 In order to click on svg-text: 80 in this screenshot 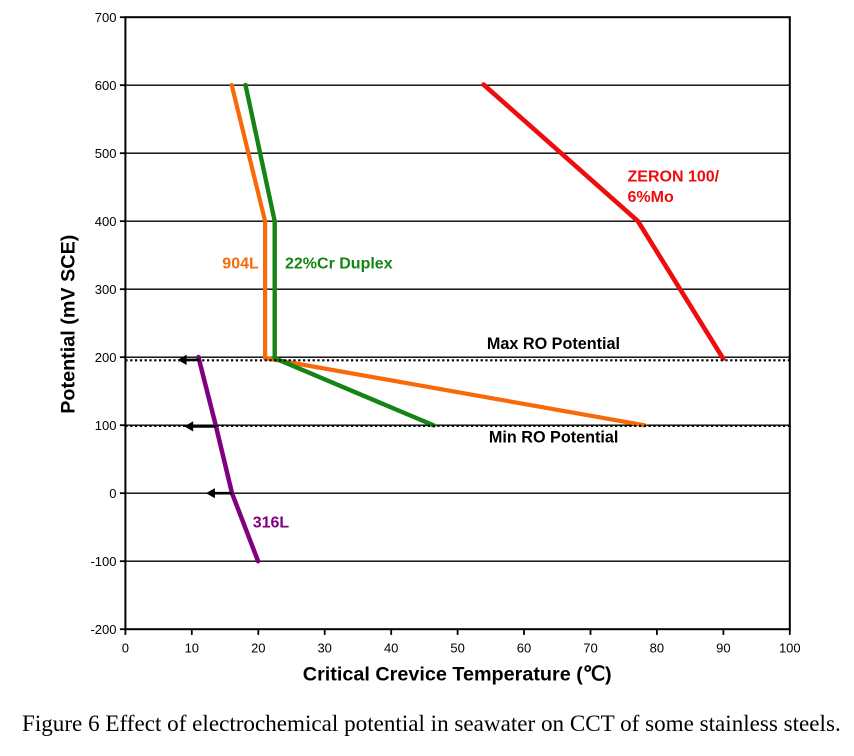, I will do `click(657, 647)`.